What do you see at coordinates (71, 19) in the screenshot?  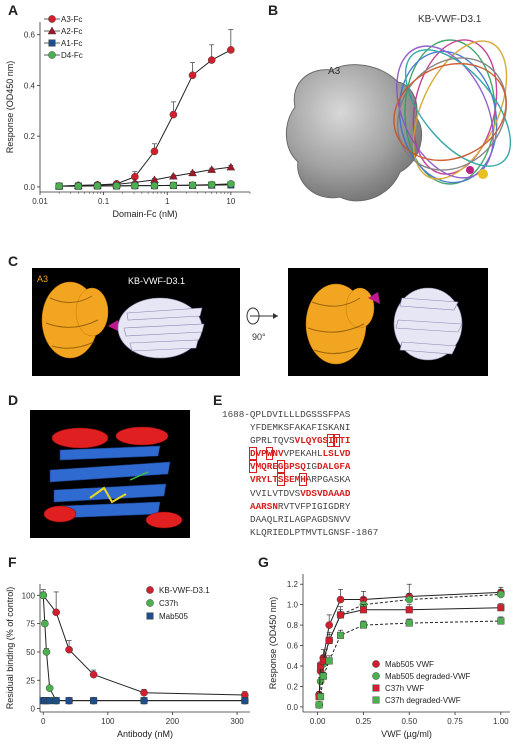 I see `legend-label: A3-Fc` at bounding box center [71, 19].